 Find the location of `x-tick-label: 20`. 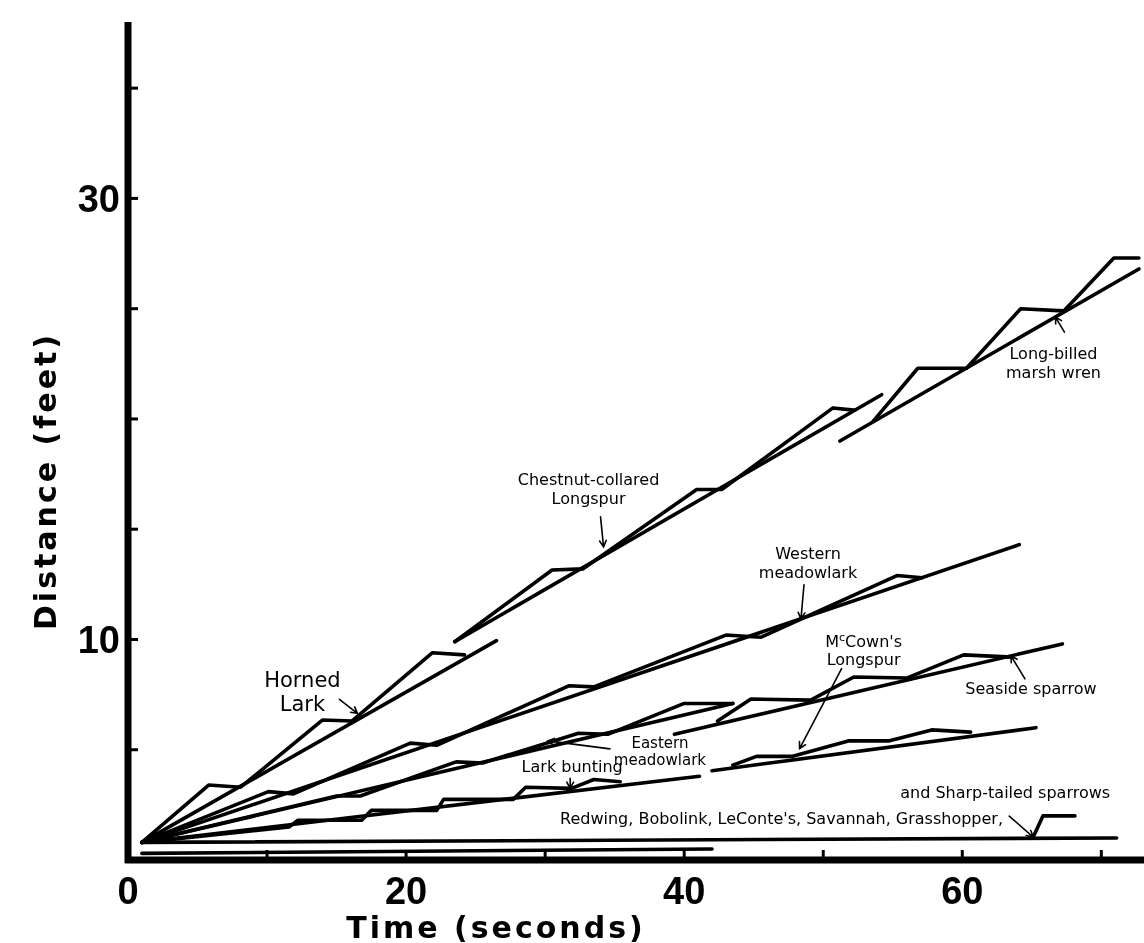

x-tick-label: 20 is located at coordinates (406, 891).